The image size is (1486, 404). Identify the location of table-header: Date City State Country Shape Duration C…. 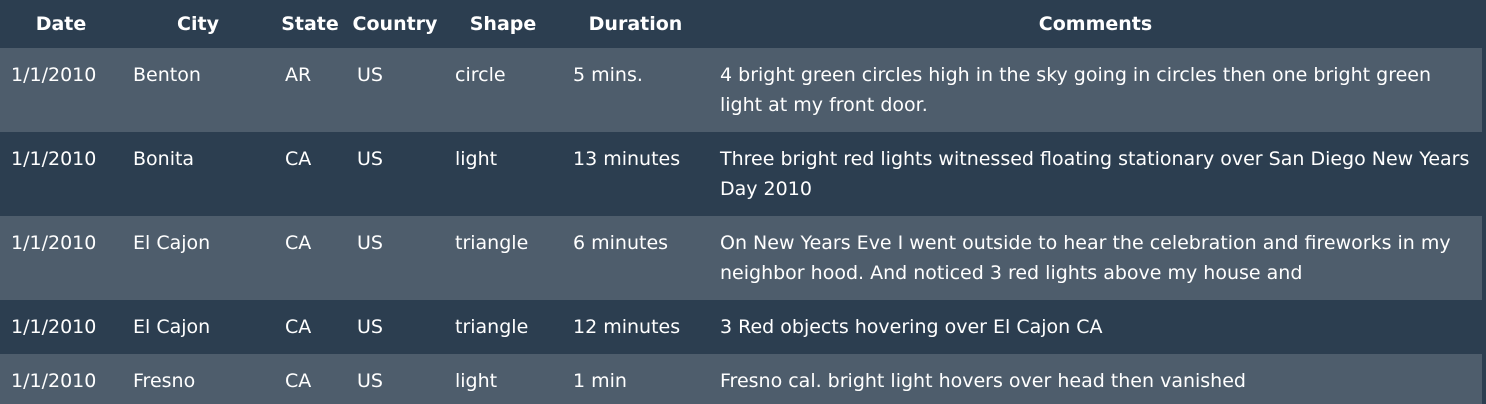
(741, 24).